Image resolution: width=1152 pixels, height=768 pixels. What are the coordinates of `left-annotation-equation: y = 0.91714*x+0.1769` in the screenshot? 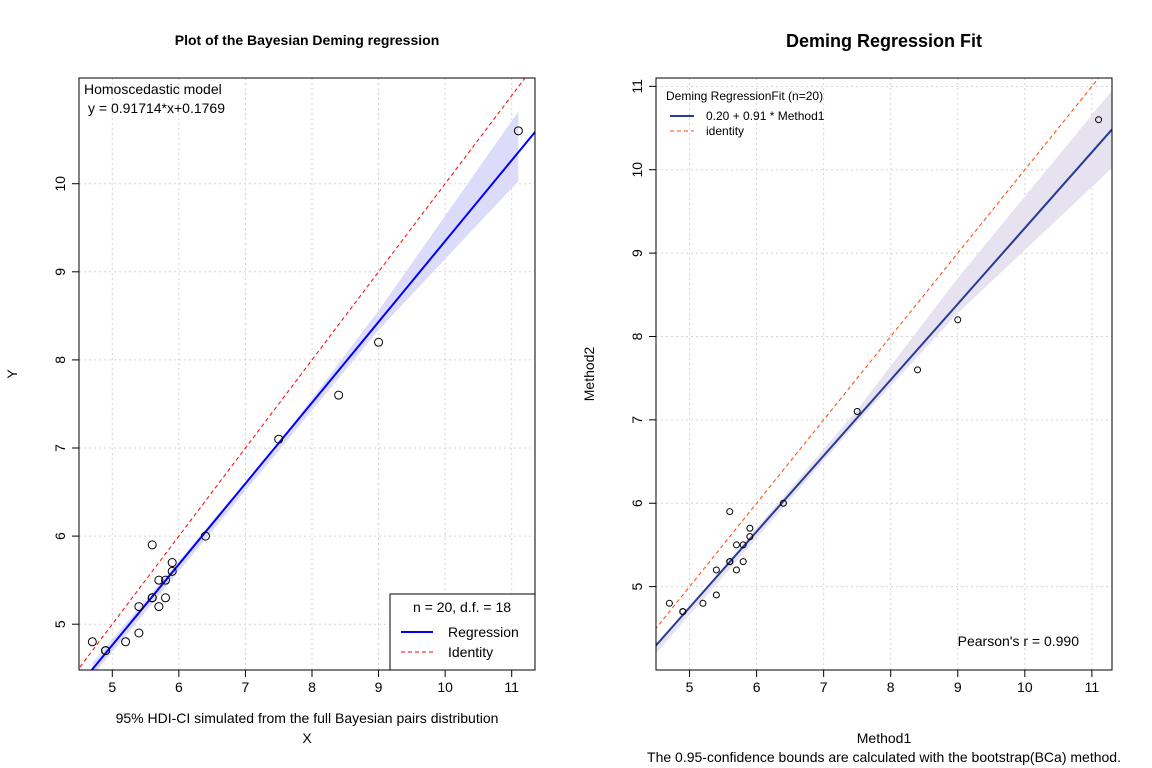 It's located at (156, 108).